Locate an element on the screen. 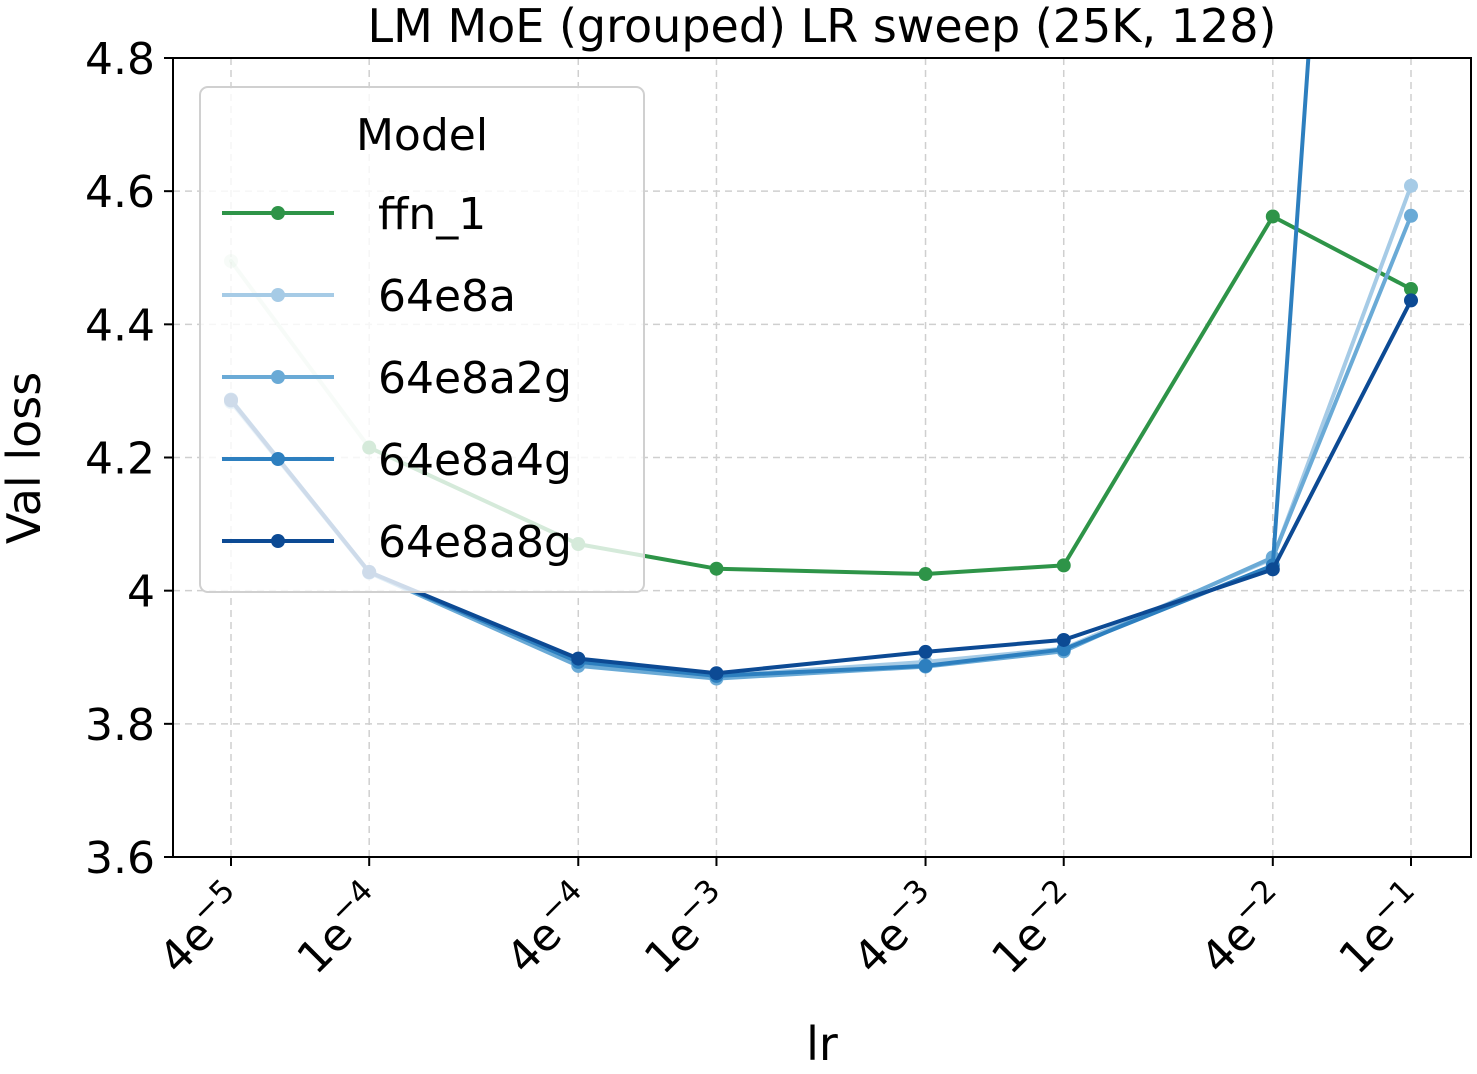 The image size is (1477, 1074). legend-label: 64e8a is located at coordinates (447, 296).